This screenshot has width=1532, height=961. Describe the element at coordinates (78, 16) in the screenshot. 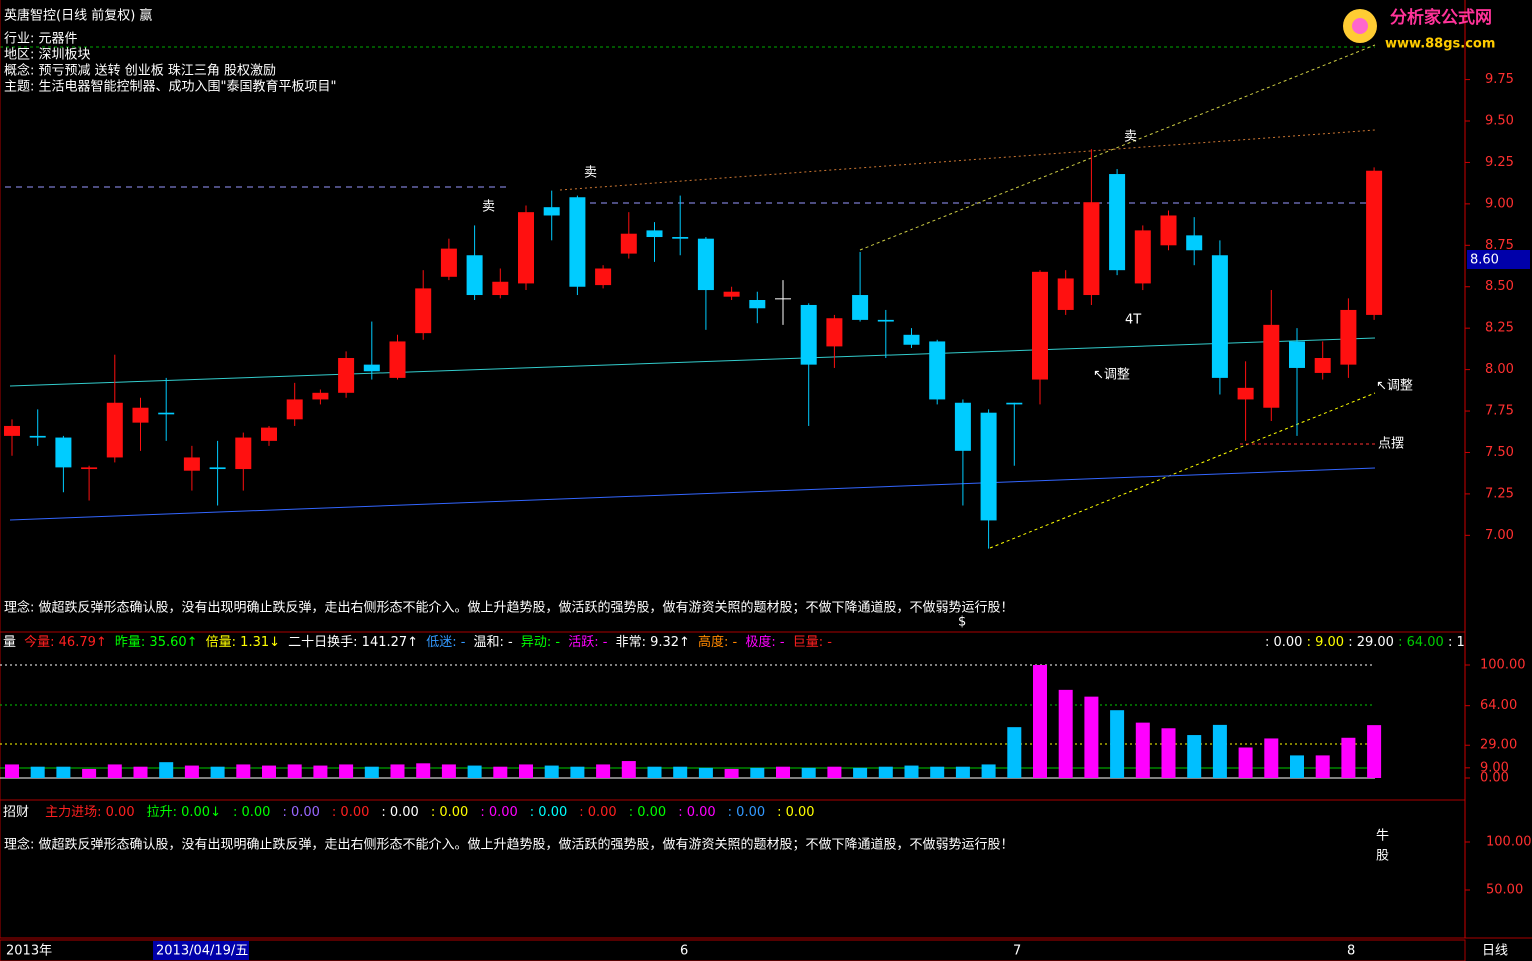

I see `title: 英唐智控(日线 前复权) 赢` at that location.